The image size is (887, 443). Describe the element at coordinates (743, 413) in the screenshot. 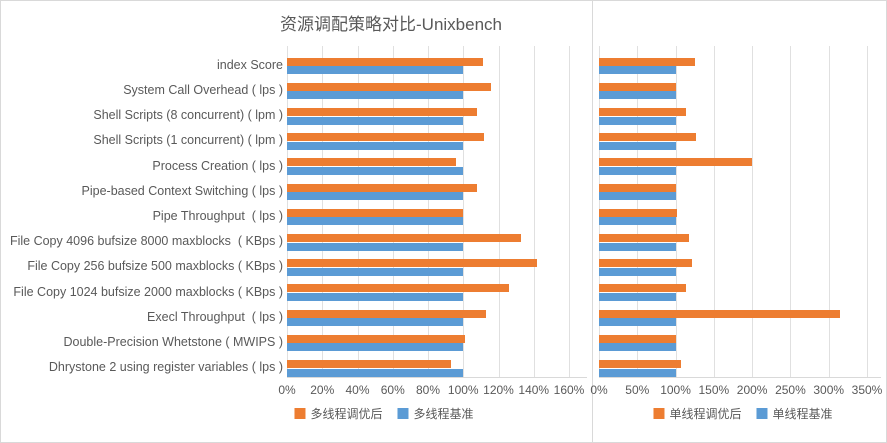

I see `legend: 单线程调优后 单线程基准` at that location.